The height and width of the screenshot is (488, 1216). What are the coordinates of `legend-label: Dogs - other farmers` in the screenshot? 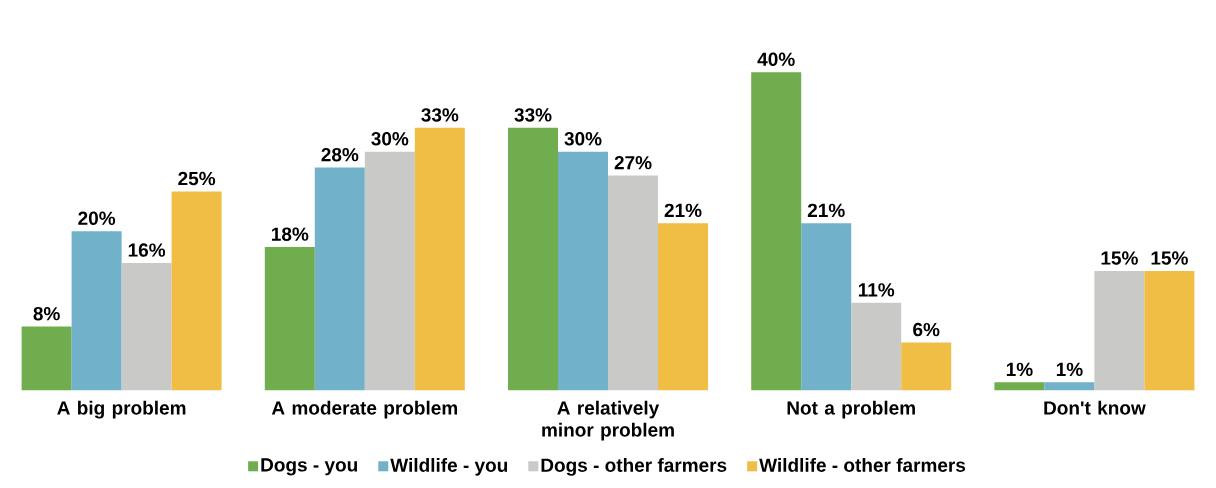 It's located at (634, 466).